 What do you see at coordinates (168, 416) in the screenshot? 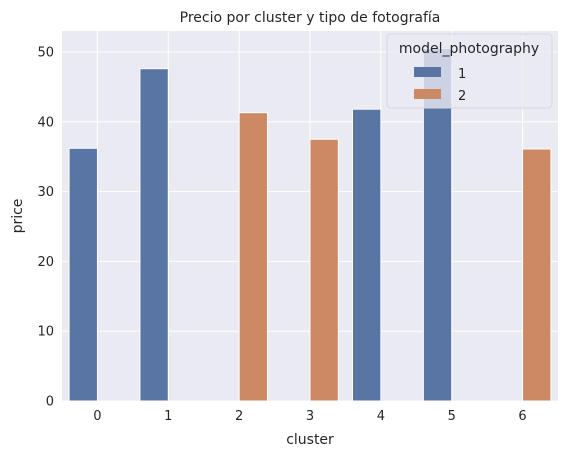
I see `x-tick-label: 1` at bounding box center [168, 416].